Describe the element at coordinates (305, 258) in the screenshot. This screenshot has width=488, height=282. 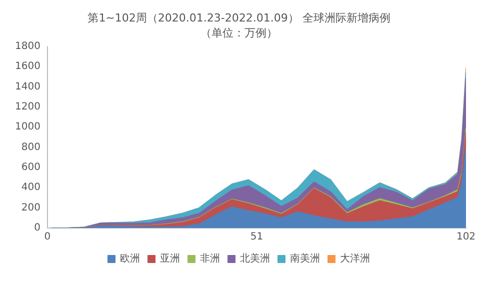
I see `legend-label: 南美洲` at that location.